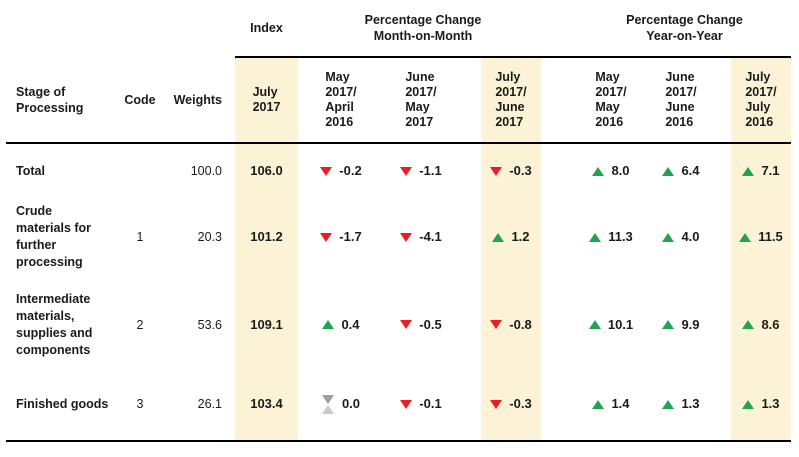 Image resolution: width=799 pixels, height=457 pixels. I want to click on change-cell: -0.5, so click(421, 324).